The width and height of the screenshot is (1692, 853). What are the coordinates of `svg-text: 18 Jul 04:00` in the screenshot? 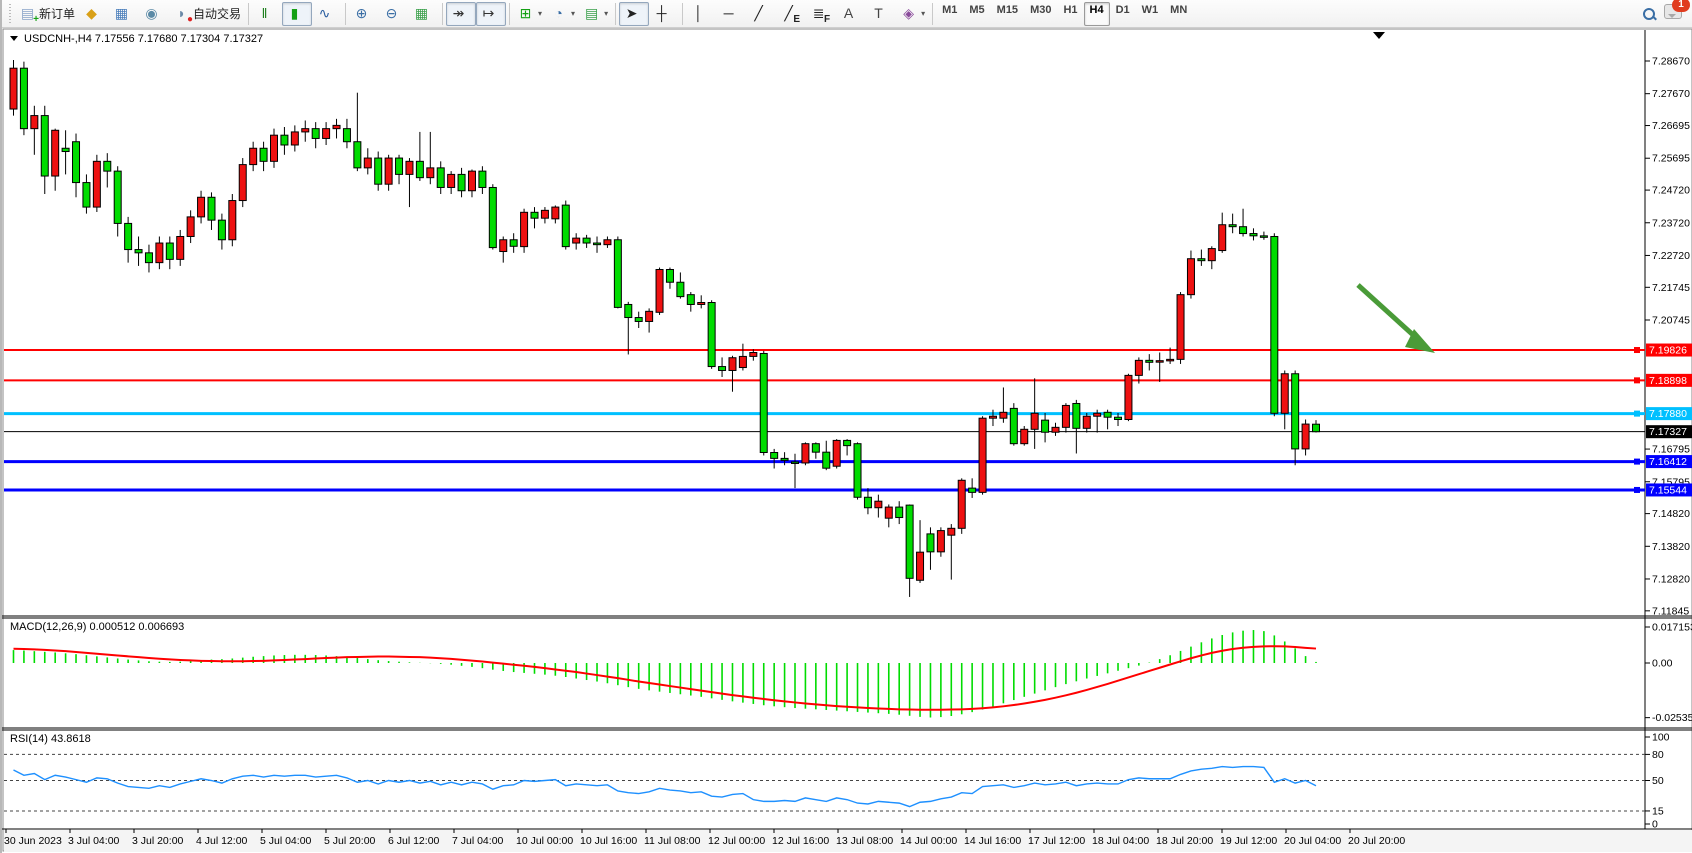 It's located at (1120, 841).